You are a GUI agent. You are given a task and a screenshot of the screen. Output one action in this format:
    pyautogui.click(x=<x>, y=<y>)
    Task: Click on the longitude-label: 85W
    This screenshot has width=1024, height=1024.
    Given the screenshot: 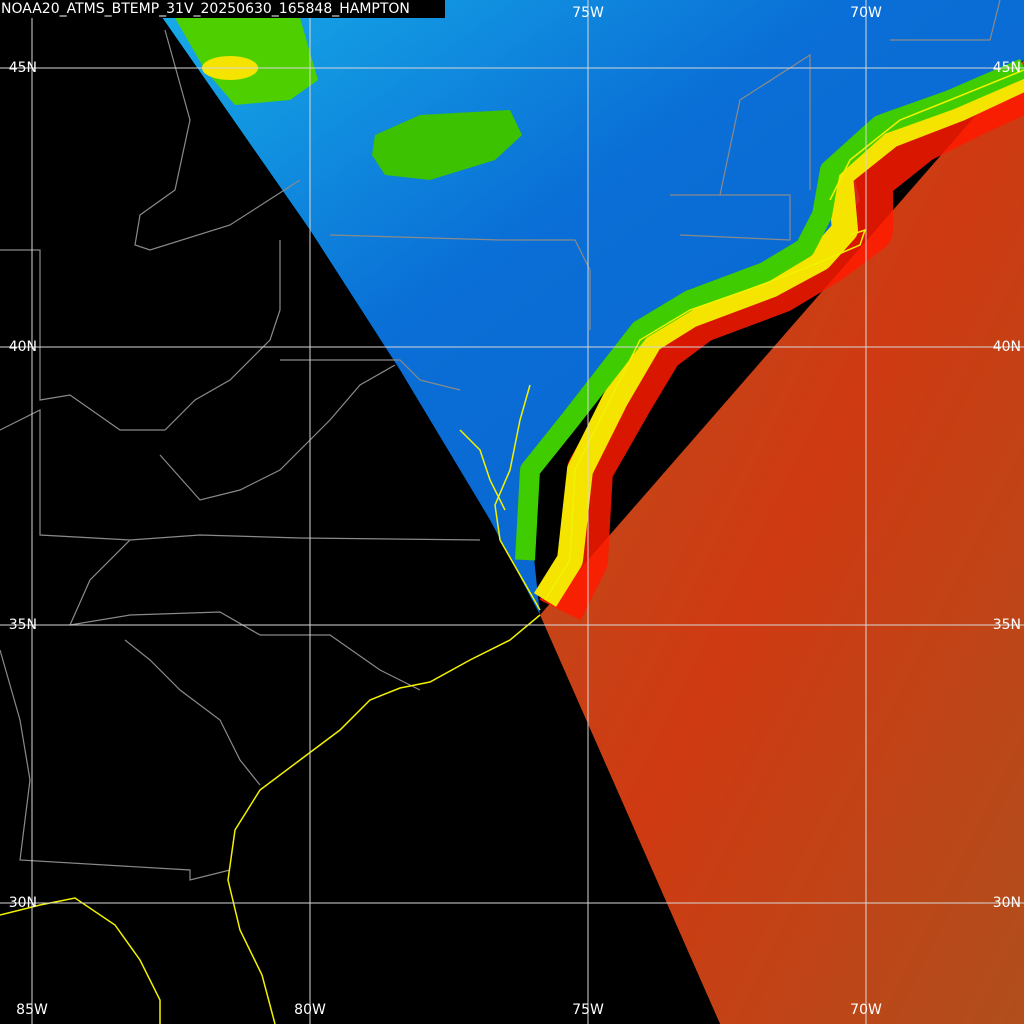 What is the action you would take?
    pyautogui.click(x=32, y=1010)
    